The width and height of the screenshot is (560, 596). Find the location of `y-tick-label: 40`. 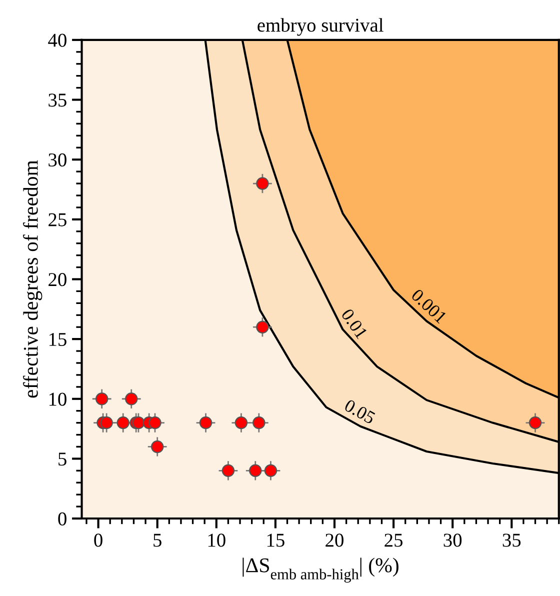

y-tick-label: 40 is located at coordinates (57, 40).